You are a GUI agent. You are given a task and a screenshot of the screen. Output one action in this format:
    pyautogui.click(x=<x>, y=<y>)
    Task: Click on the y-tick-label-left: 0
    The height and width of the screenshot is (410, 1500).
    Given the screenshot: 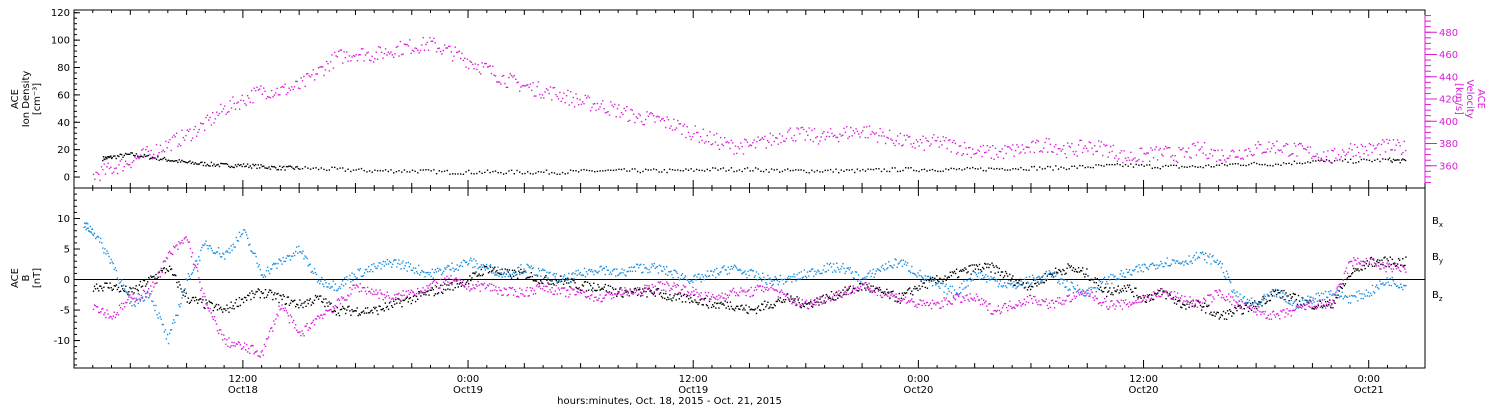 What is the action you would take?
    pyautogui.click(x=67, y=280)
    